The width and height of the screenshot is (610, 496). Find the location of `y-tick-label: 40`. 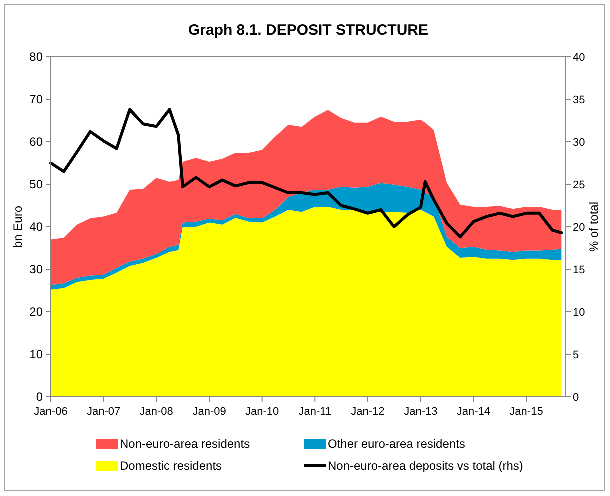

y-tick-label: 40 is located at coordinates (37, 227).